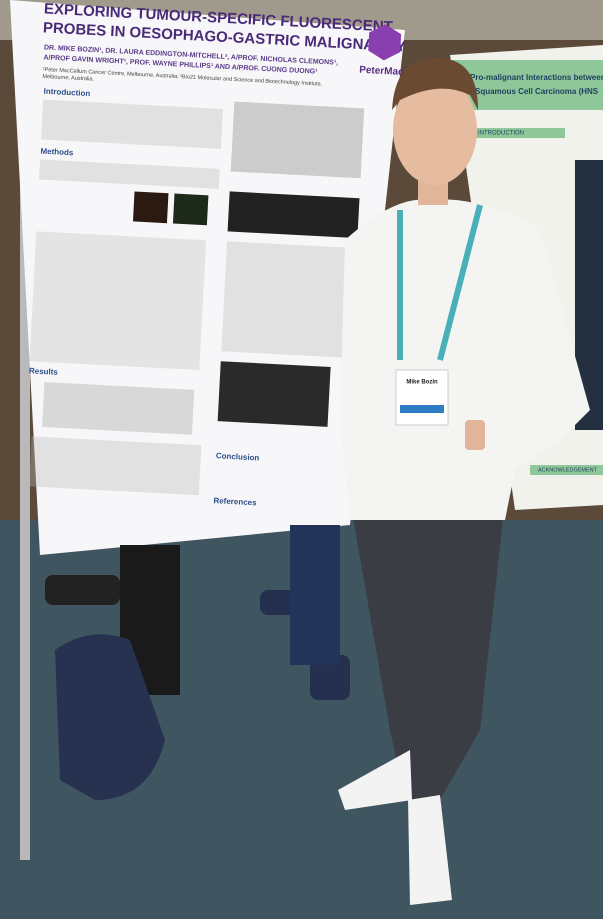  I want to click on blot-figure, so click(297, 140).